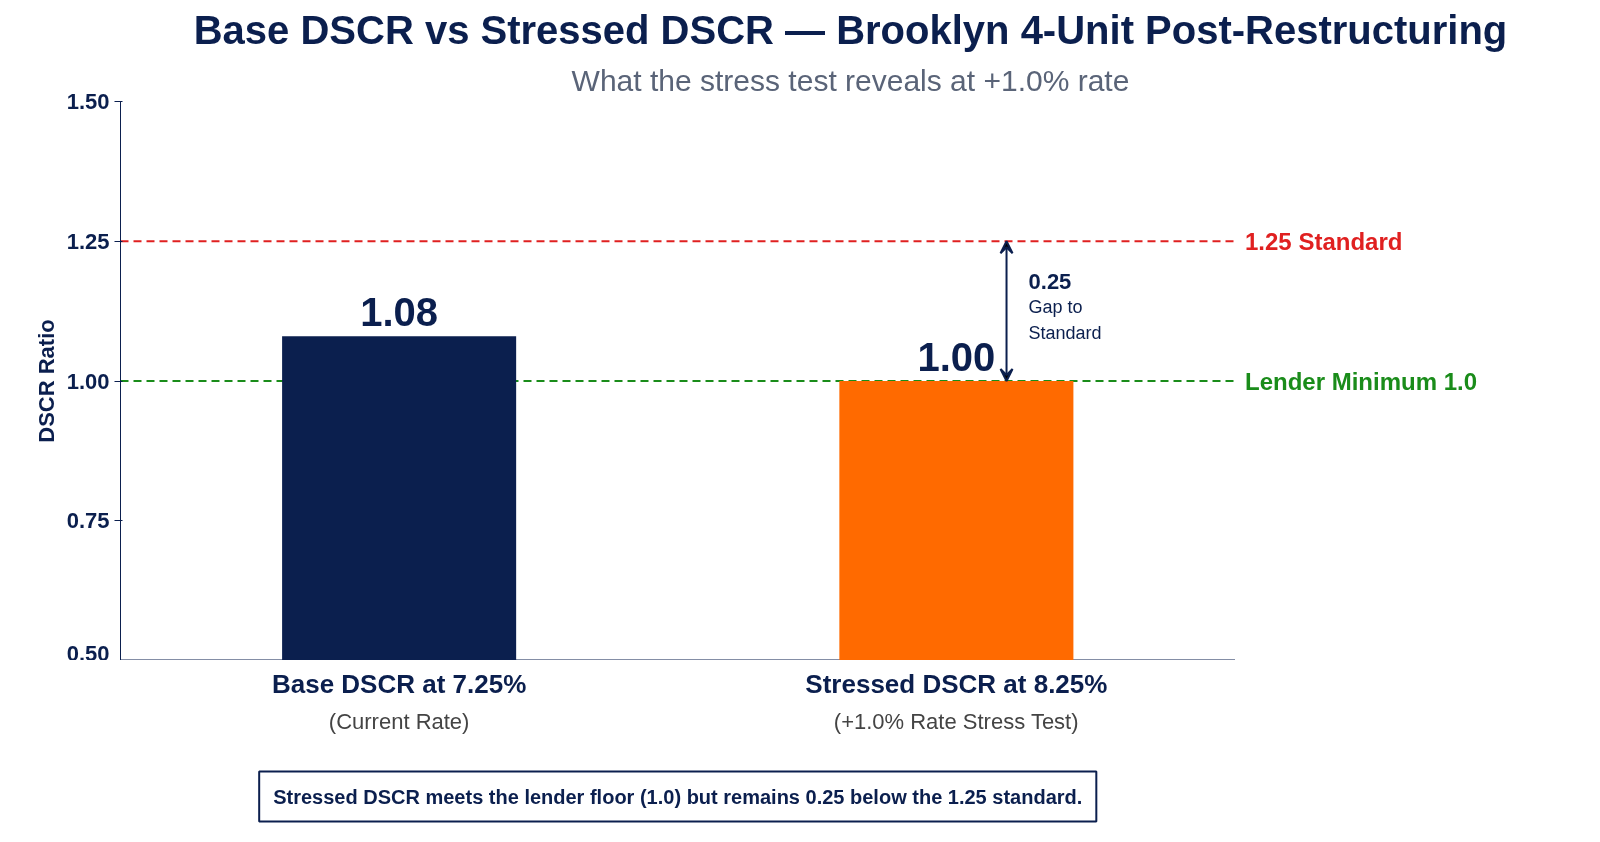 Image resolution: width=1600 pixels, height=842 pixels. What do you see at coordinates (88, 101) in the screenshot?
I see `y-tick-label: 1.50` at bounding box center [88, 101].